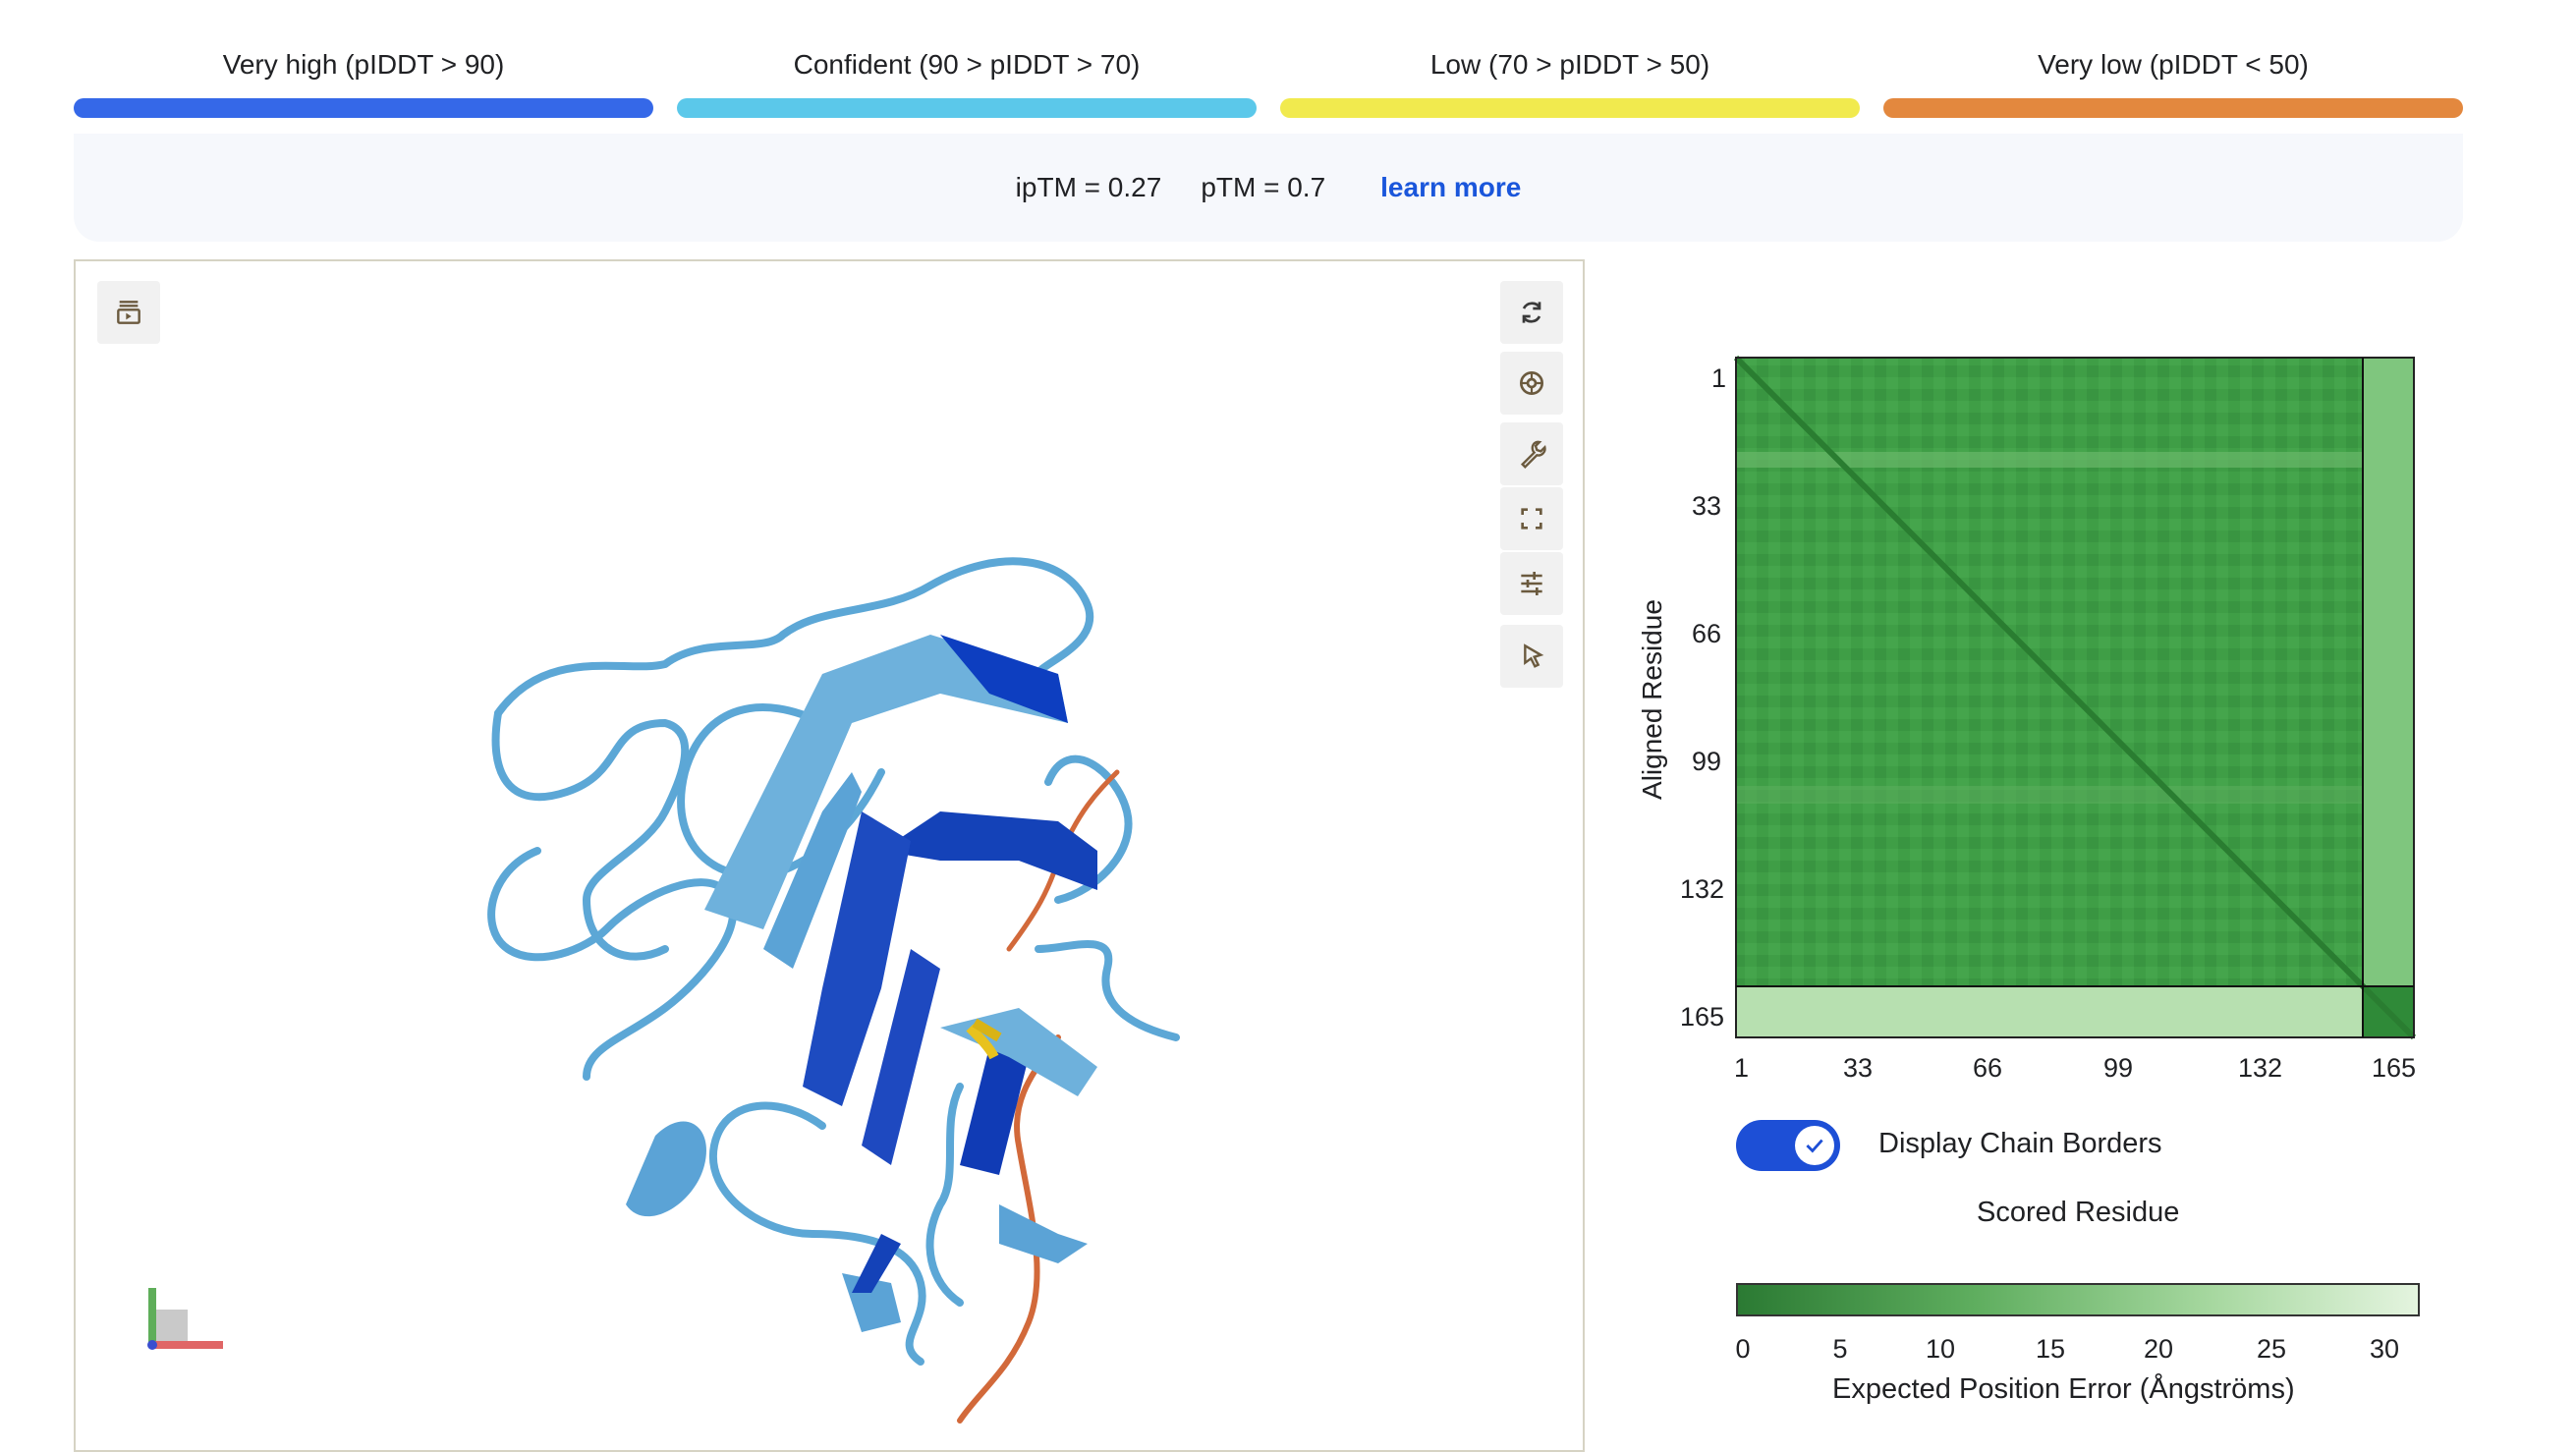  Describe the element at coordinates (2173, 81) in the screenshot. I see `legend-very-low: Very low (pIDDT < 50)` at that location.